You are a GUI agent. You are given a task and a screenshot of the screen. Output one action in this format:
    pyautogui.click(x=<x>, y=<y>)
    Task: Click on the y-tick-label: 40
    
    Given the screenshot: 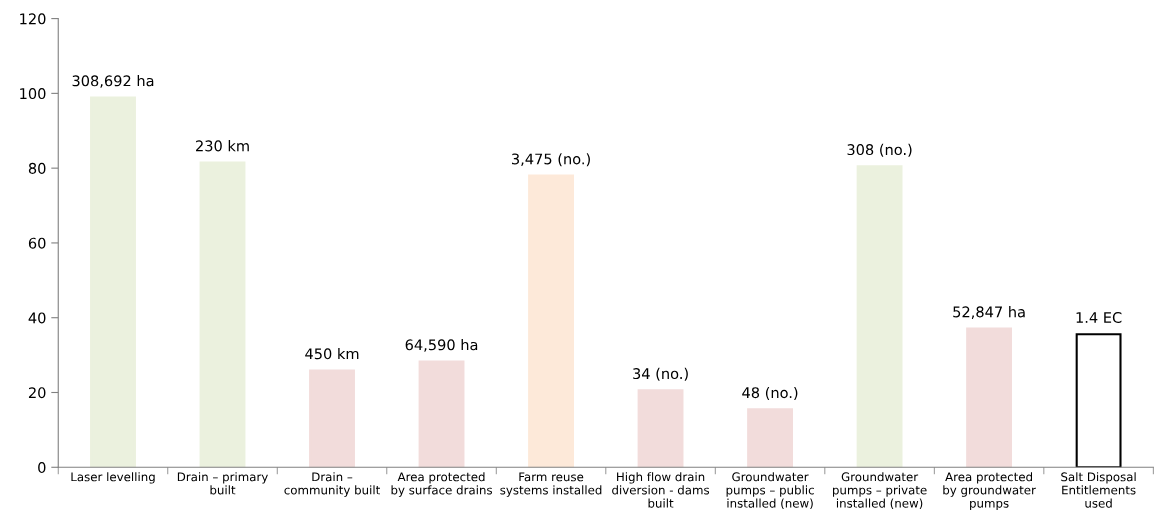 What is the action you would take?
    pyautogui.click(x=37, y=318)
    